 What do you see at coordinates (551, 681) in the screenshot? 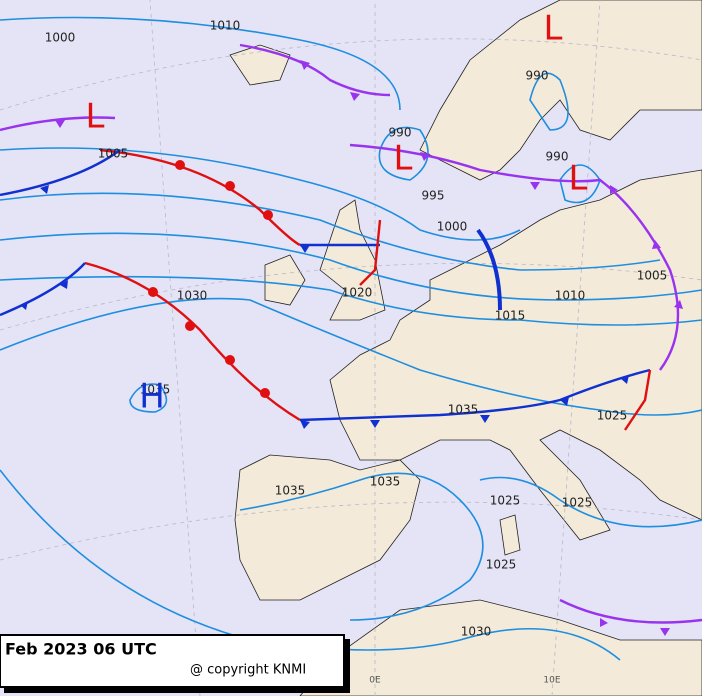
I see `longitude-label: 10E` at bounding box center [551, 681].